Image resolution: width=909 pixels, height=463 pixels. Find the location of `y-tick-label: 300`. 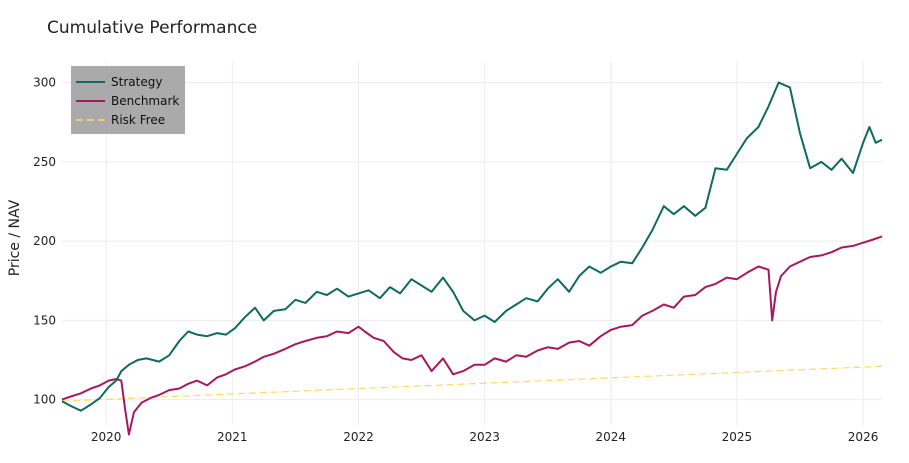

y-tick-label: 300 is located at coordinates (44, 83).